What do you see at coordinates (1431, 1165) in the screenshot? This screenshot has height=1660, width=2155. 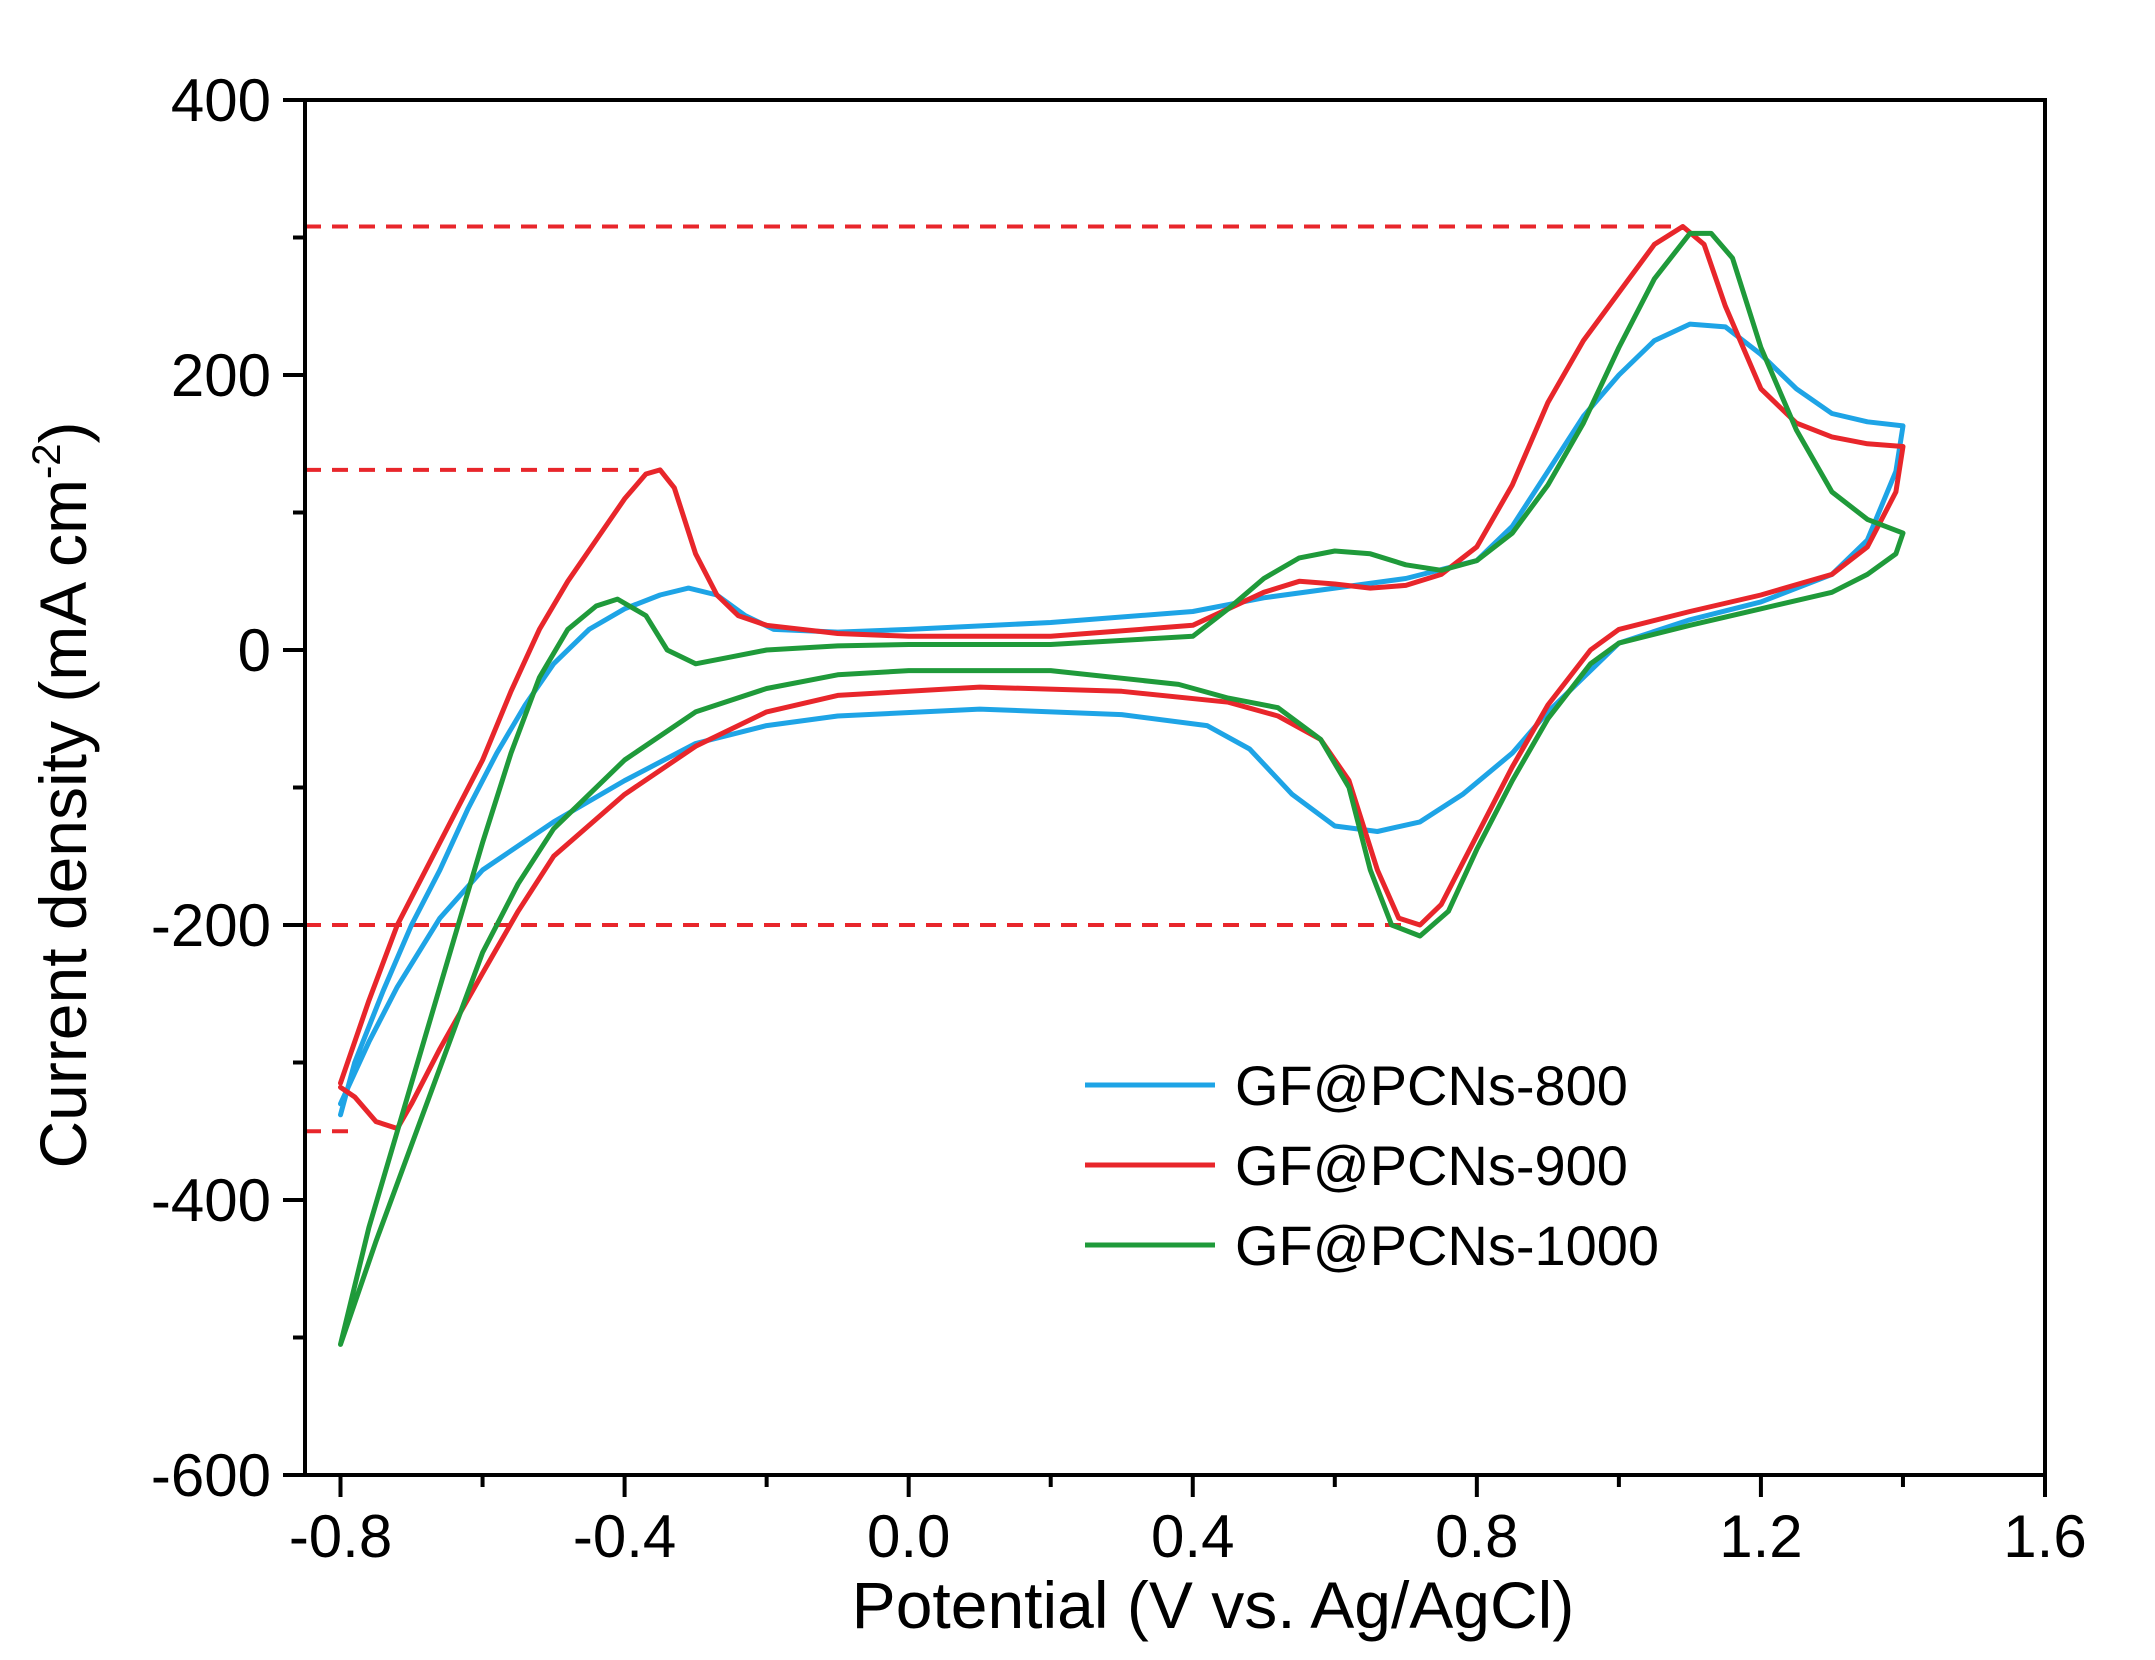 I see `legend-label-1: GF@PCNs-900` at bounding box center [1431, 1165].